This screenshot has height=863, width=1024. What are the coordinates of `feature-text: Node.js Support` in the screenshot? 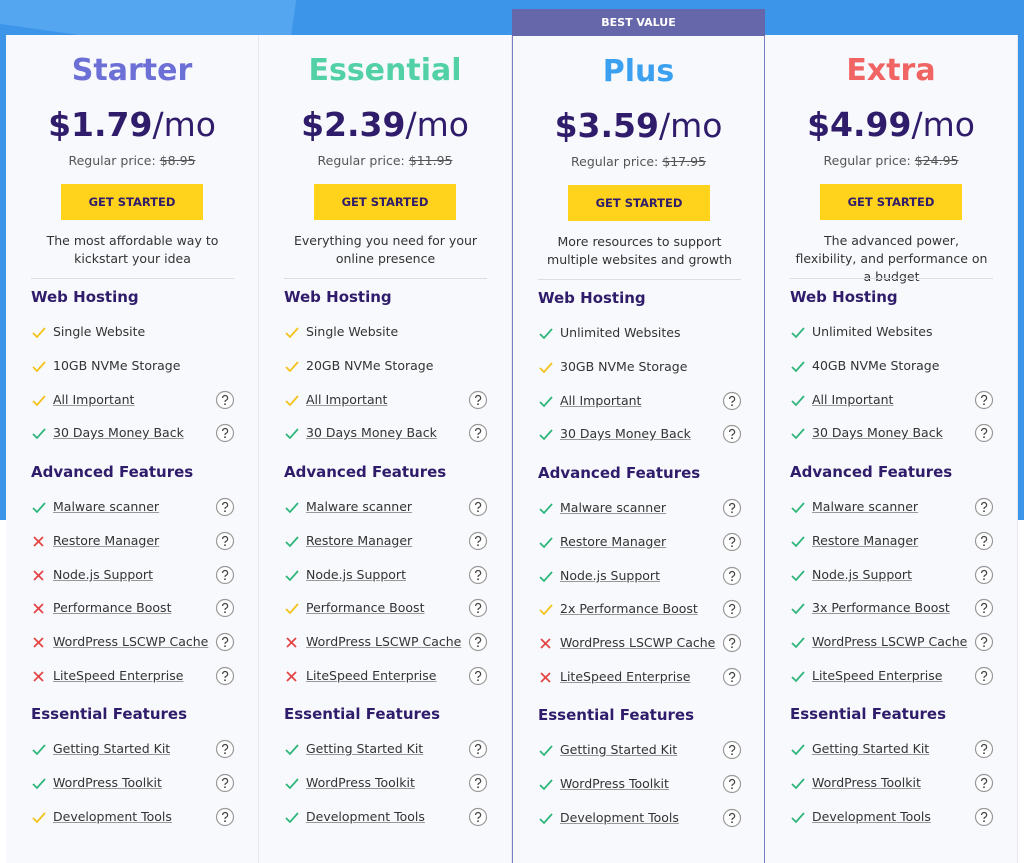 It's located at (610, 575).